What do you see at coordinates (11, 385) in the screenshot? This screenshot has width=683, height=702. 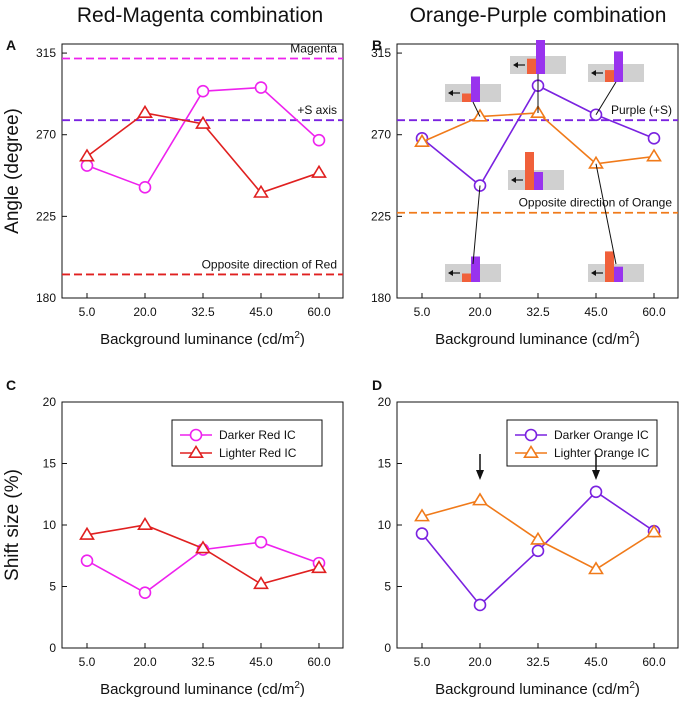 I see `panel-letter: C` at bounding box center [11, 385].